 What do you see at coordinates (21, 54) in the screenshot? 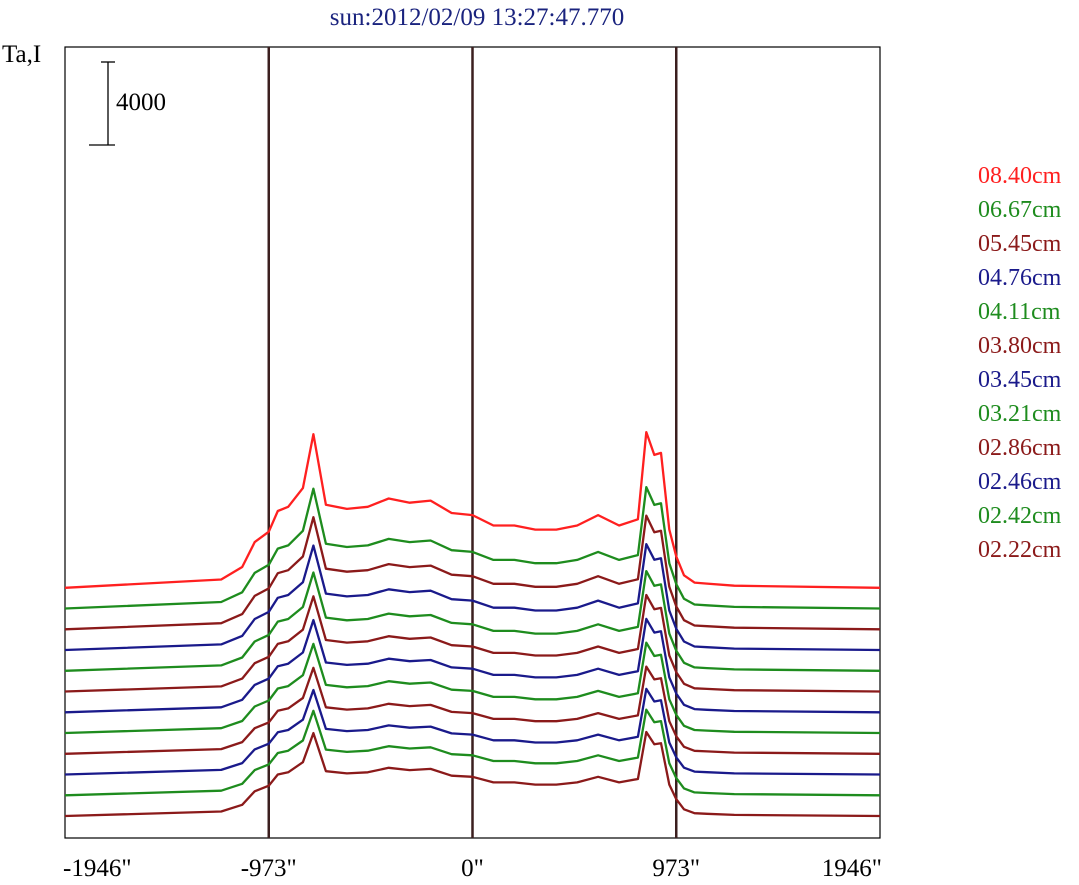
I see `y-axis-label: Ta,I` at bounding box center [21, 54].